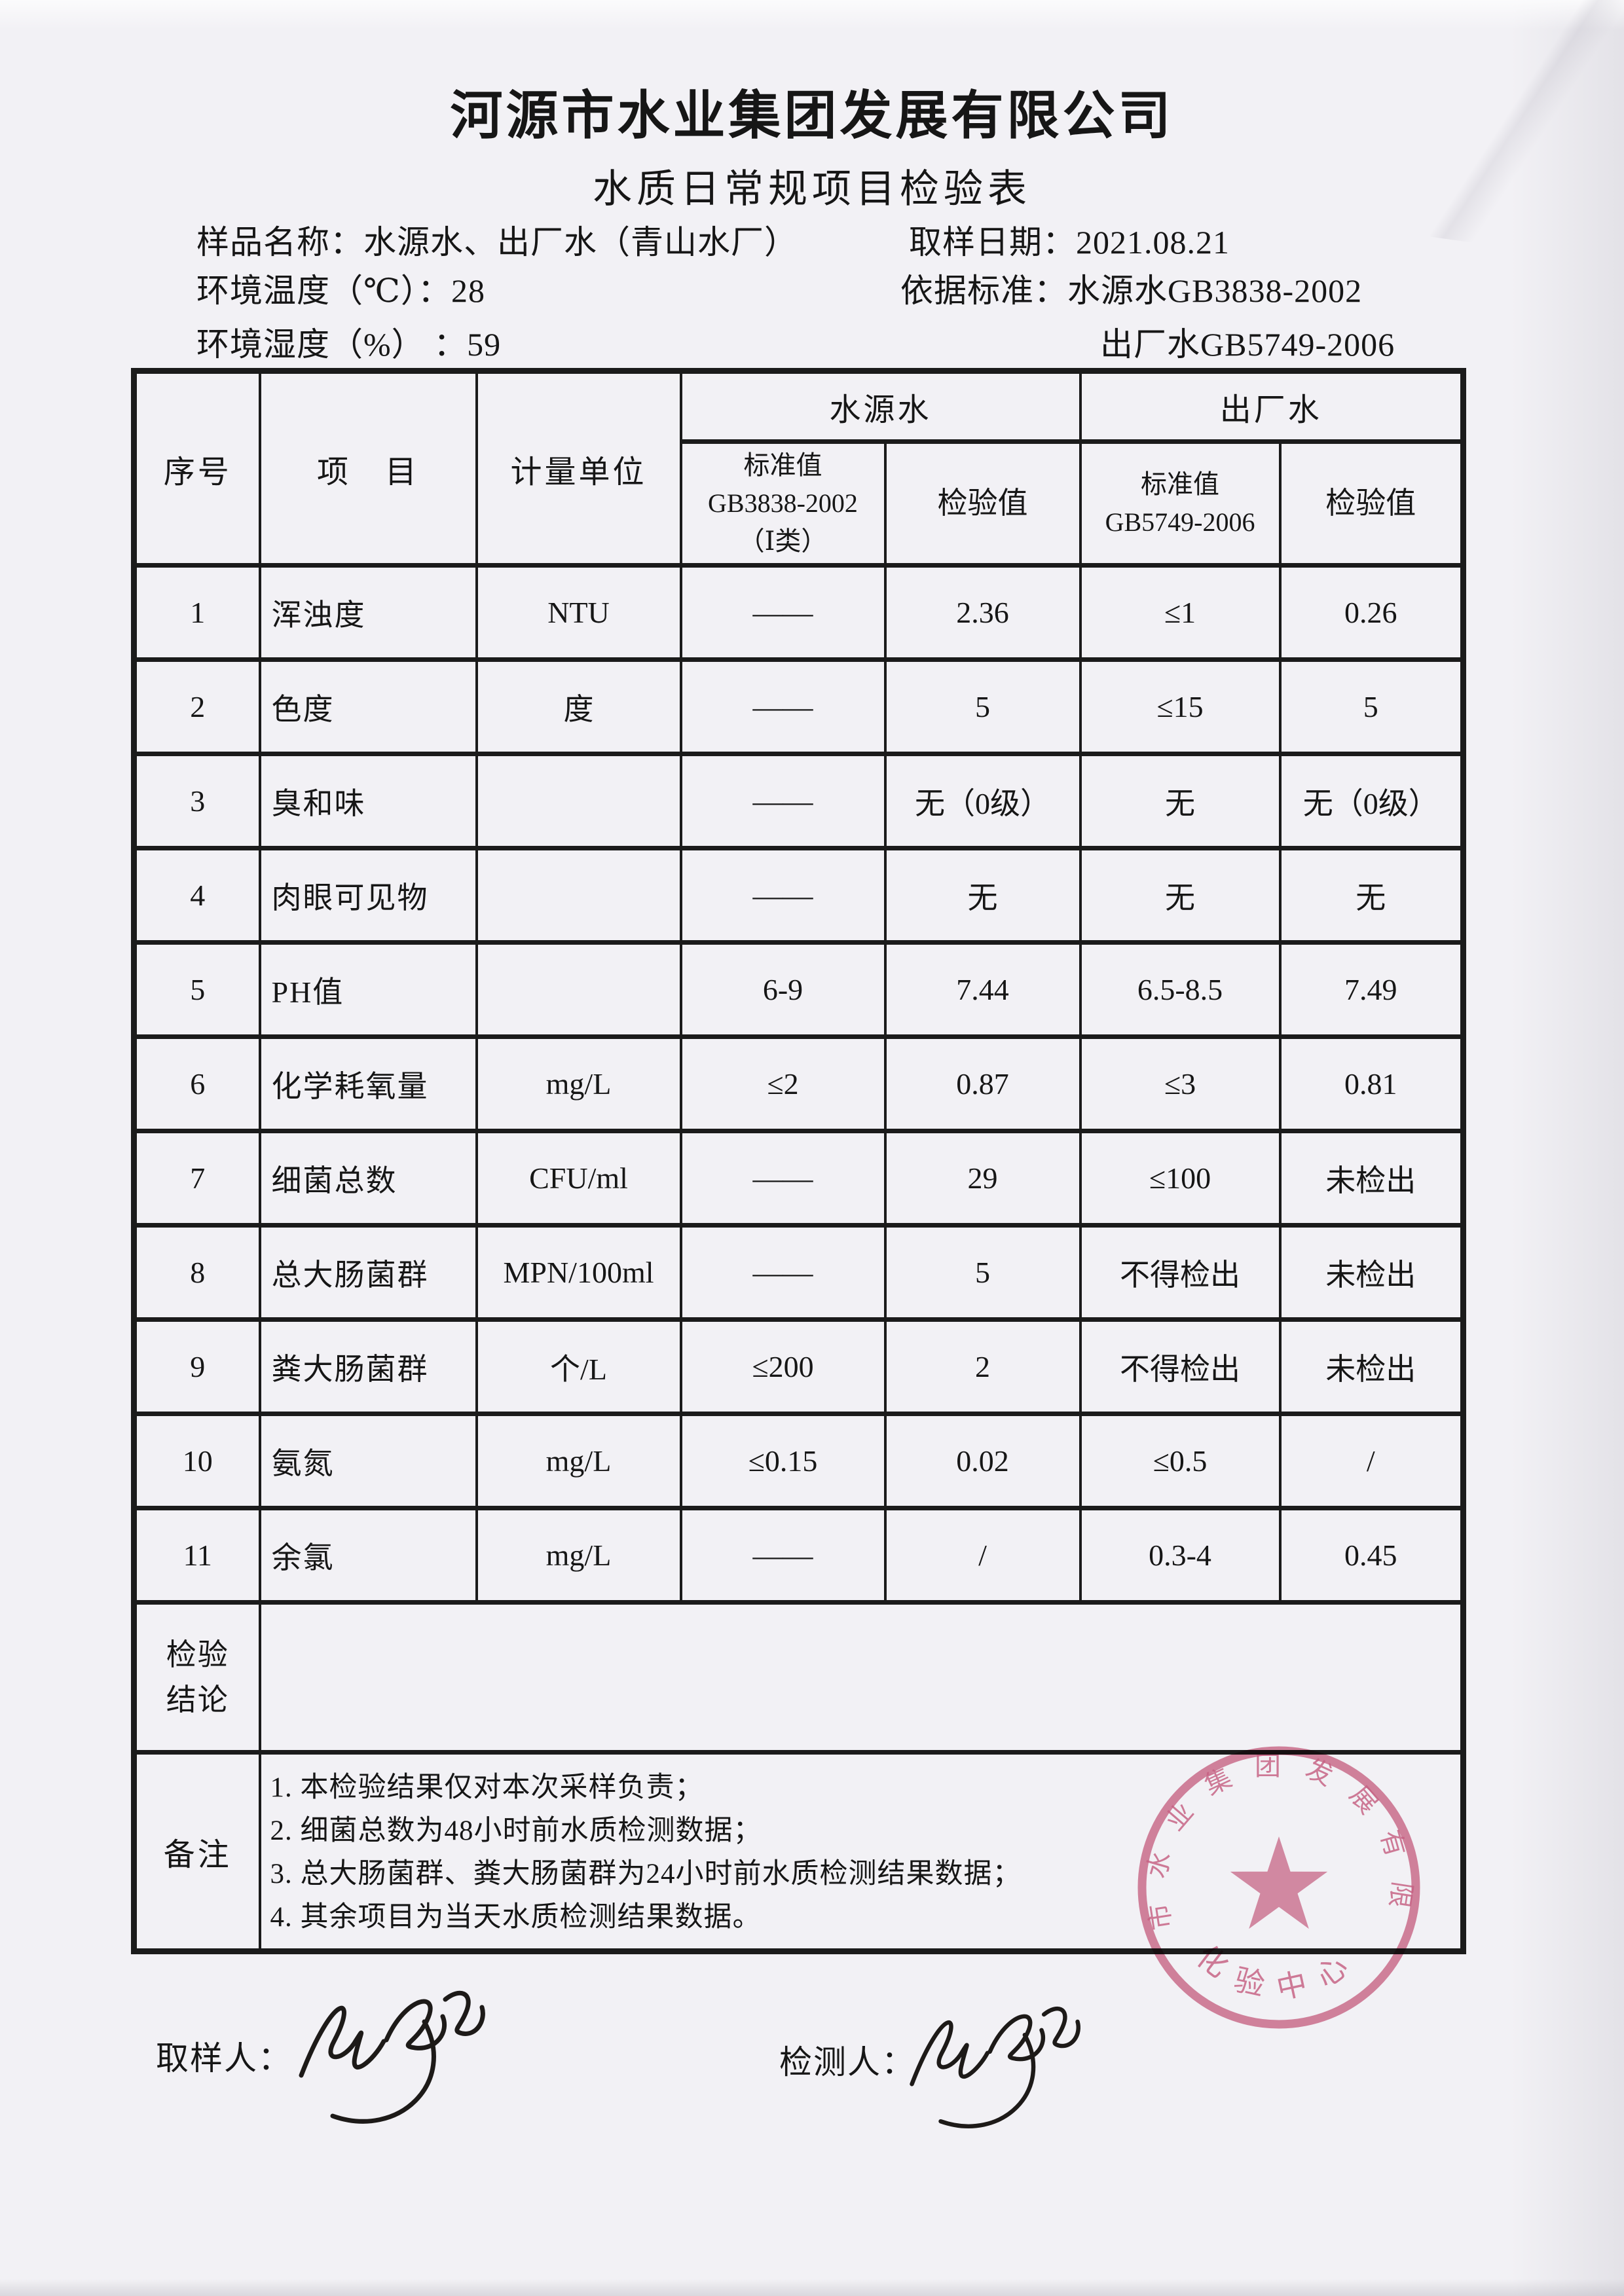 The image size is (1624, 2296). What do you see at coordinates (812, 189) in the screenshot?
I see `report-title: 水质日常规项目检验表` at bounding box center [812, 189].